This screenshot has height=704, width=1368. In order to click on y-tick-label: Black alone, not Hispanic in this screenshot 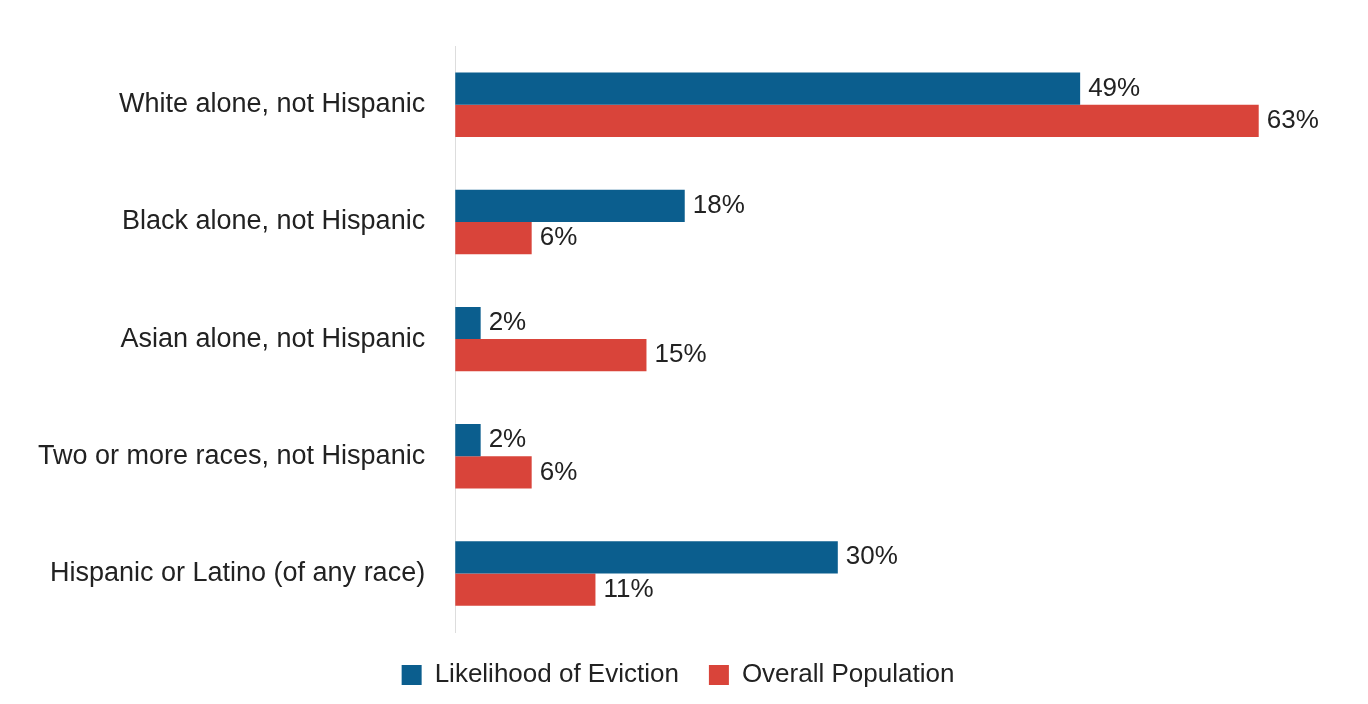, I will do `click(273, 220)`.